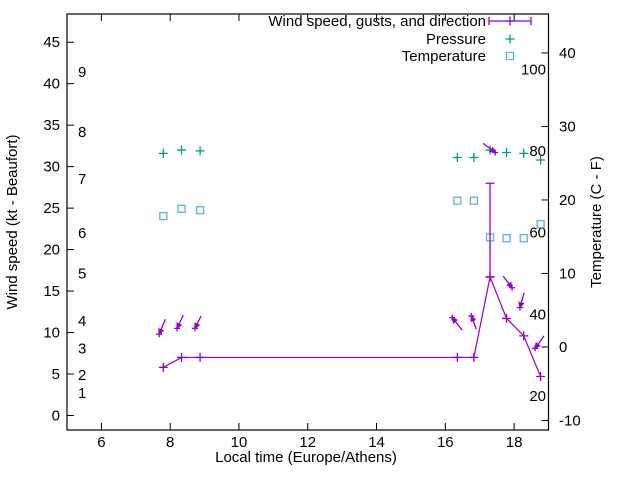 The image size is (640, 480). Describe the element at coordinates (56, 374) in the screenshot. I see `kt-tick-label: 5` at that location.